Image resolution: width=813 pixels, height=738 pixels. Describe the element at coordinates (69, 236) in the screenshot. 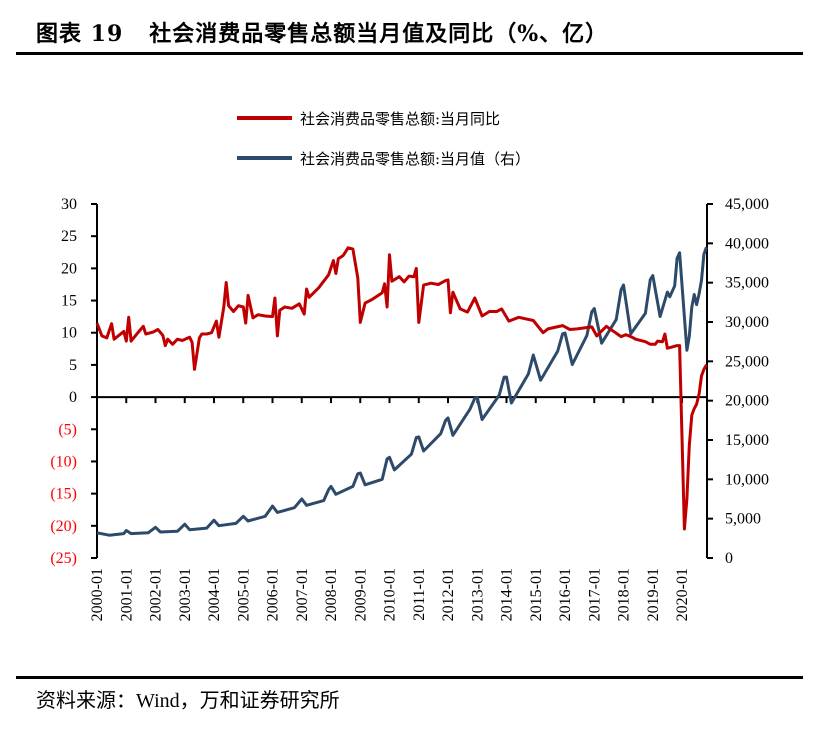

I see `left-tick-label: 25` at that location.